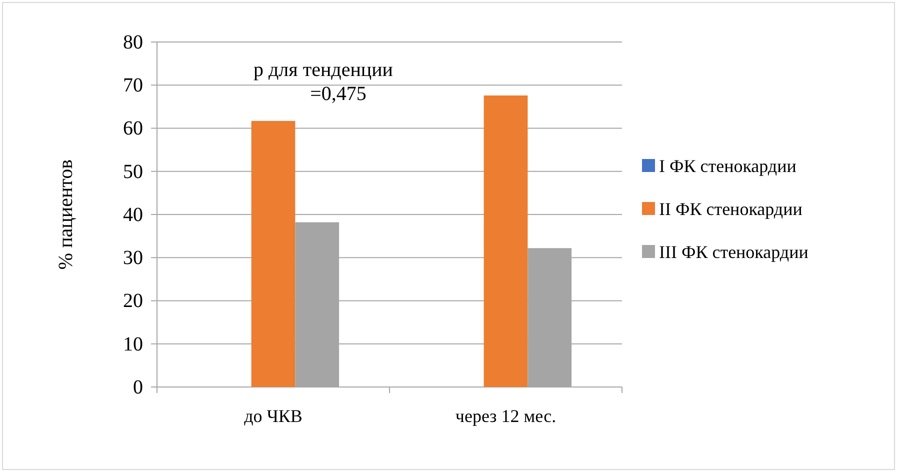  I want to click on y-tick-label: 10, so click(133, 344).